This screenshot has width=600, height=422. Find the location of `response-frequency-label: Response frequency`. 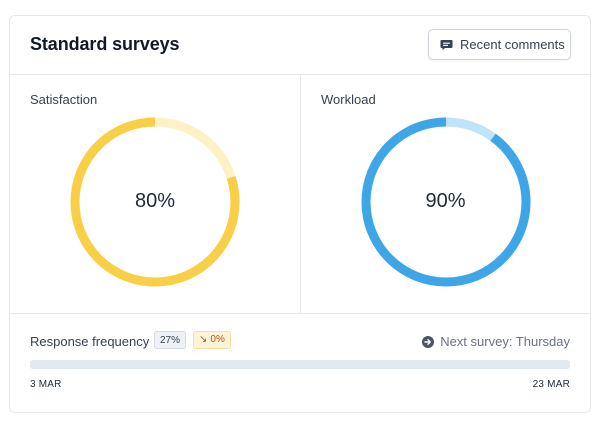

response-frequency-label: Response frequency is located at coordinates (90, 341).